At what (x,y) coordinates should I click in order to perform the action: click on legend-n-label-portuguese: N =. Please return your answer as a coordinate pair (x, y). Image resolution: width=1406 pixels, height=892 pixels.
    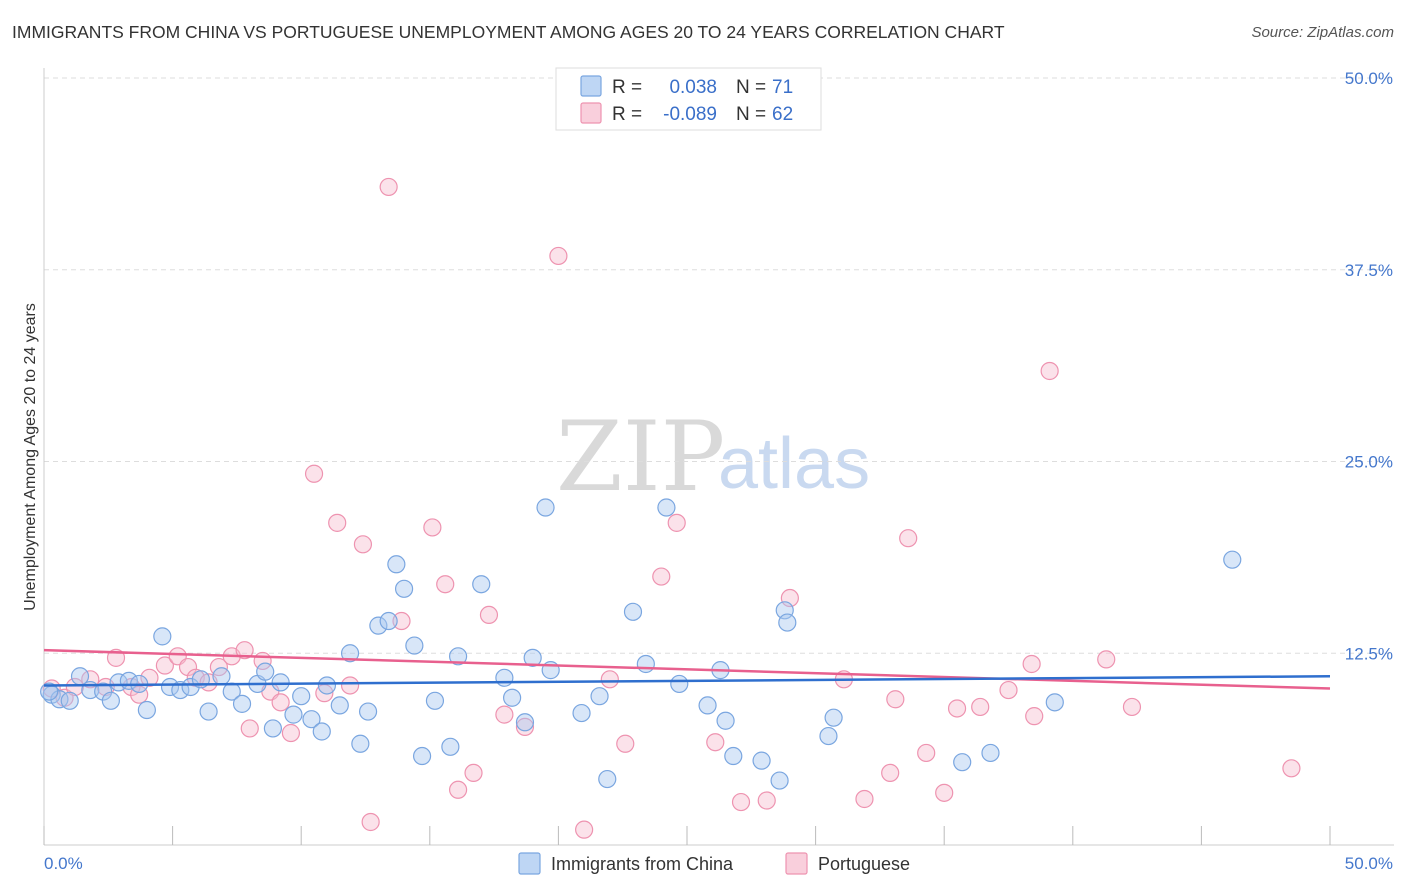
    Looking at the image, I should click on (751, 114).